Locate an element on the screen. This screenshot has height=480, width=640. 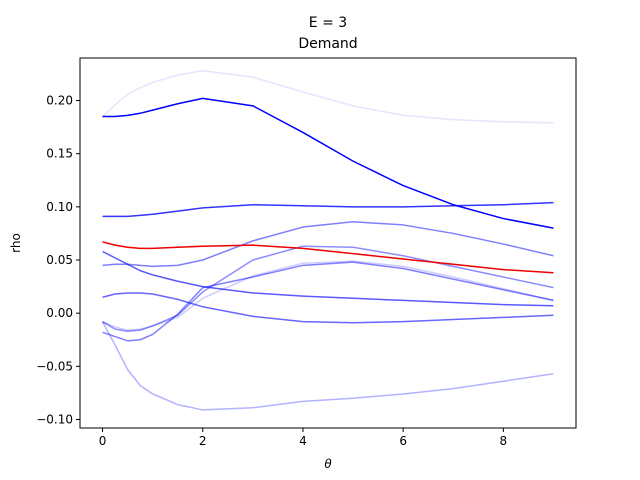
y-axis: −0.10 −0.05 0.00 0.05 0.10 0.15 0.20 is located at coordinates (58, 260).